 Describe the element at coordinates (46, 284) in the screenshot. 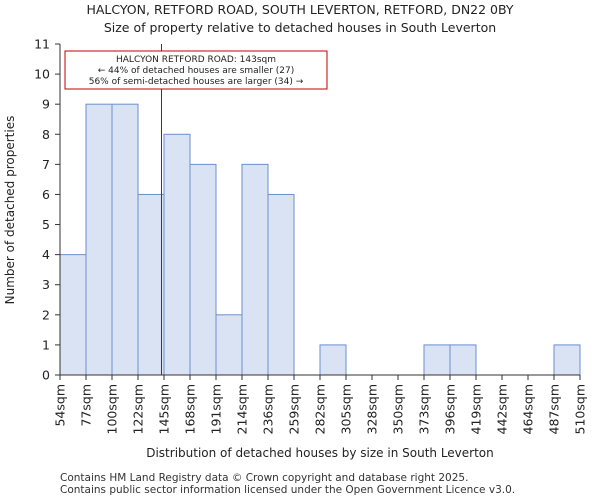

I see `y-tick-label: 3` at that location.